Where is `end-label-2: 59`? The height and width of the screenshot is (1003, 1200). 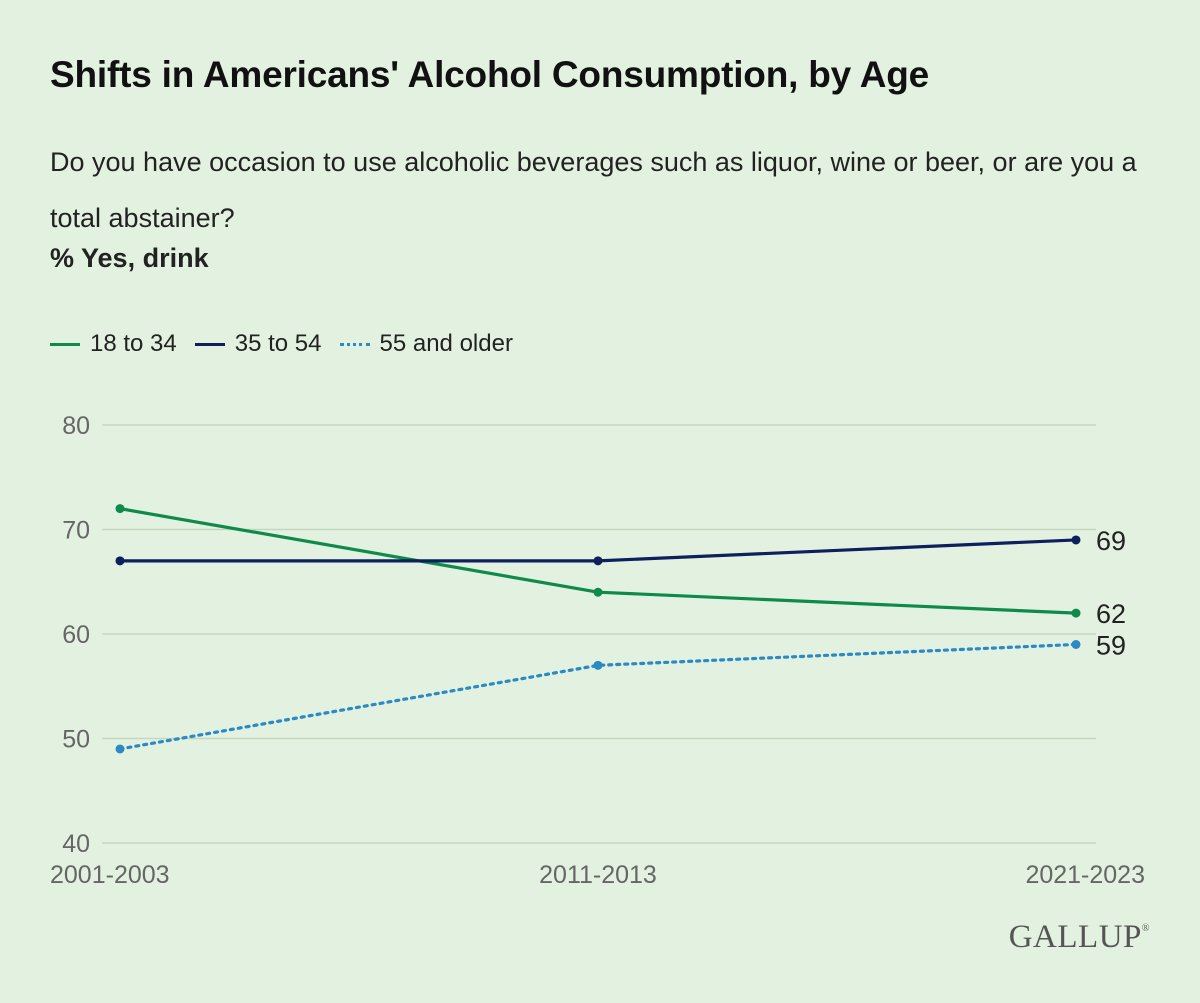 end-label-2: 59 is located at coordinates (1111, 645).